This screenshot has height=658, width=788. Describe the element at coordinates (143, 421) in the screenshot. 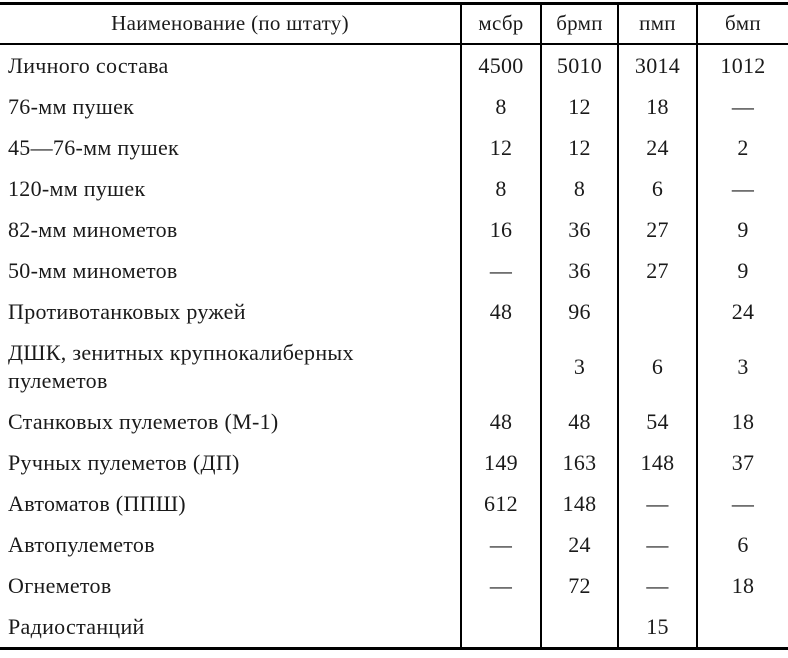

I see `row-label: Станковых пулеметов (М-1)` at that location.